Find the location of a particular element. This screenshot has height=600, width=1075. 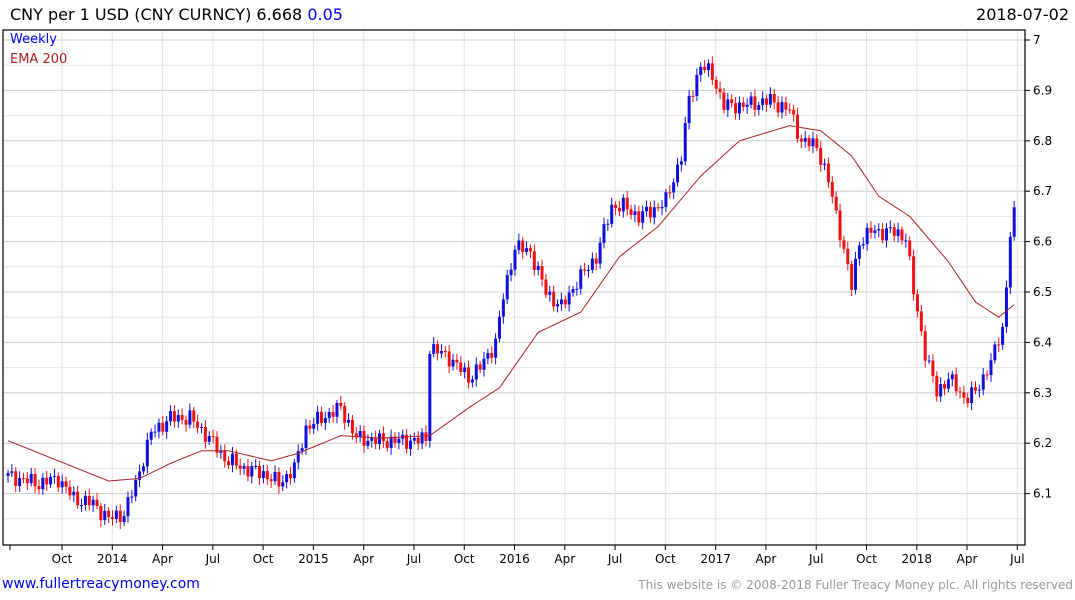

y-tick-label: 6.7 is located at coordinates (1042, 191).